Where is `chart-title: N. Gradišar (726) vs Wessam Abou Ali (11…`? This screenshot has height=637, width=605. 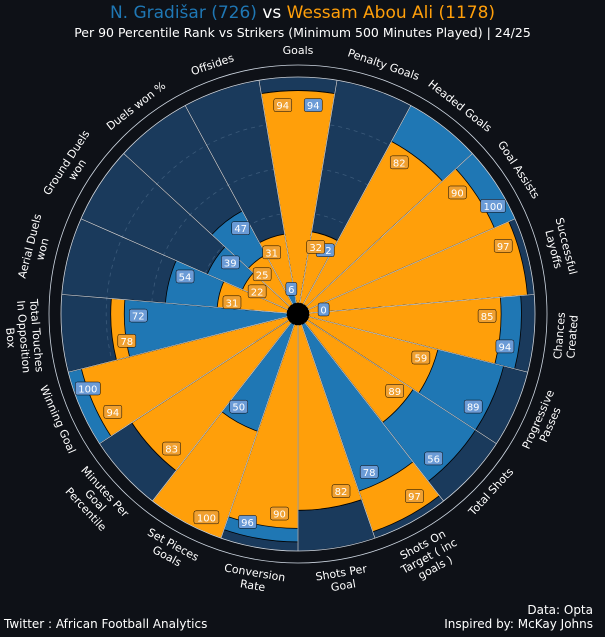 chart-title: N. Gradišar (726) vs Wessam Abou Ali (11… is located at coordinates (302, 13).